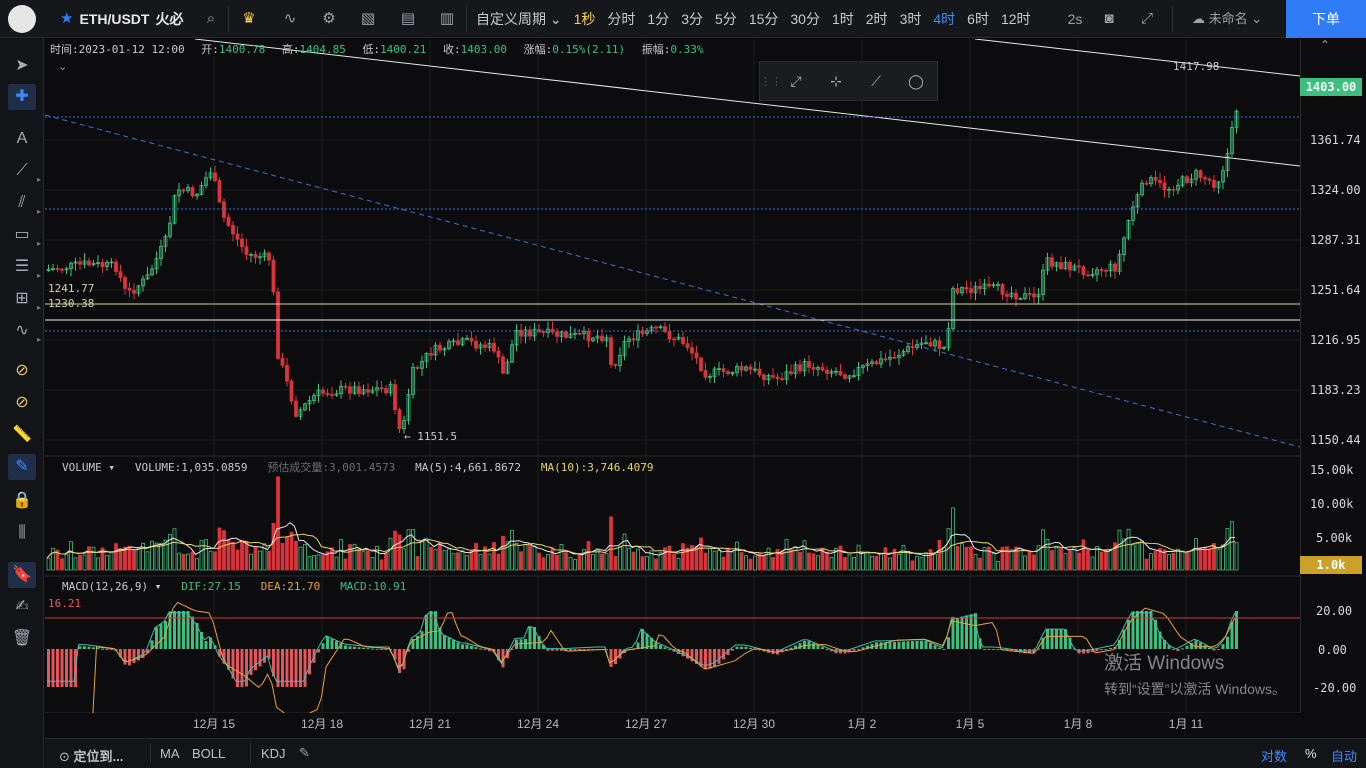 This screenshot has height=768, width=1366. What do you see at coordinates (22, 97) in the screenshot?
I see `crosshair-icon: ✚` at bounding box center [22, 97].